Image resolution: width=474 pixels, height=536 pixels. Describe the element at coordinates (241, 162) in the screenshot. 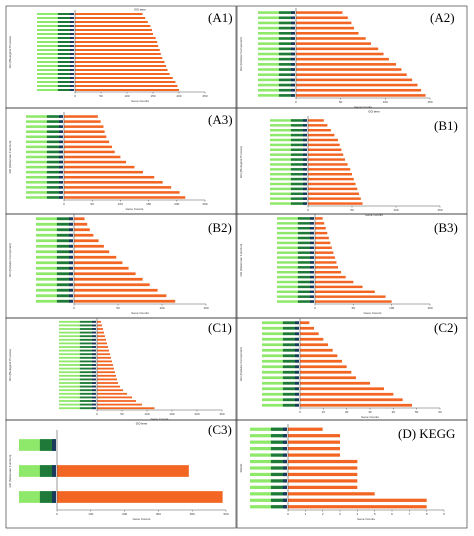

I see `y-axis-label: GO (Biological Process)` at that location.